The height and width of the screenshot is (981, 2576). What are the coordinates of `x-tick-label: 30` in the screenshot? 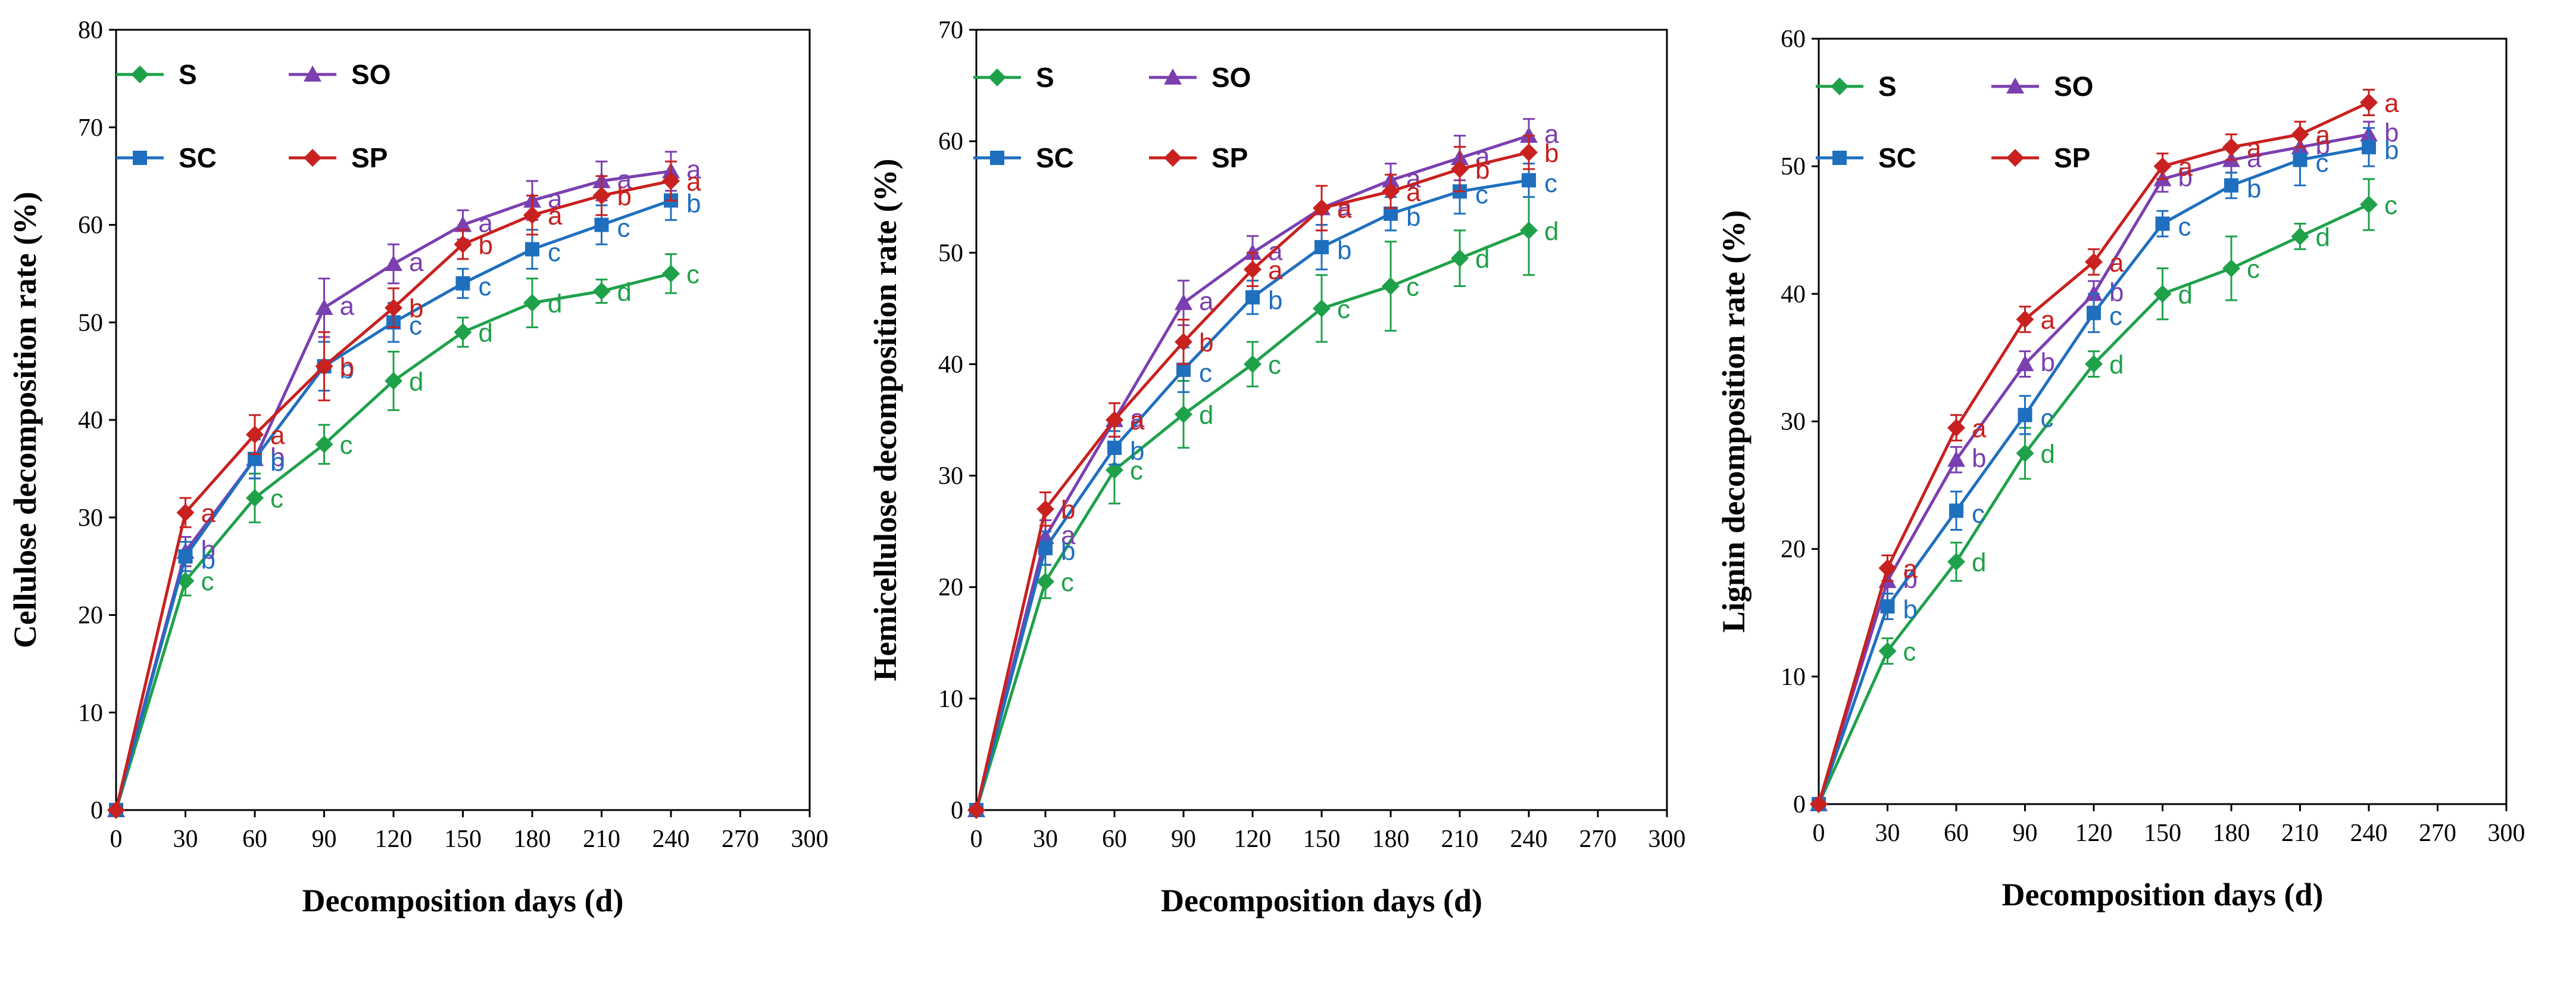 It's located at (185, 839).